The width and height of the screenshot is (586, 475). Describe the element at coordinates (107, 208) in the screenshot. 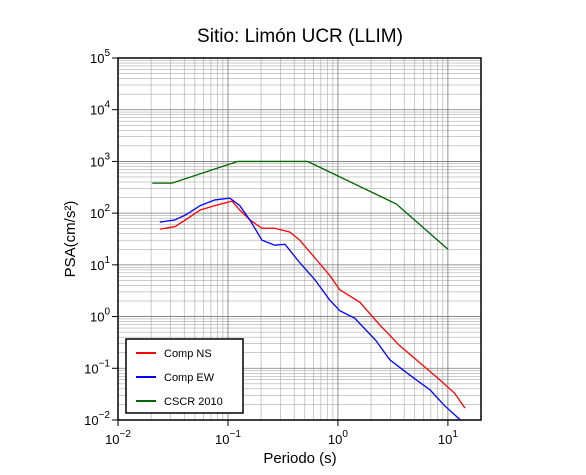

I see `tick-label-exponent: 2` at that location.